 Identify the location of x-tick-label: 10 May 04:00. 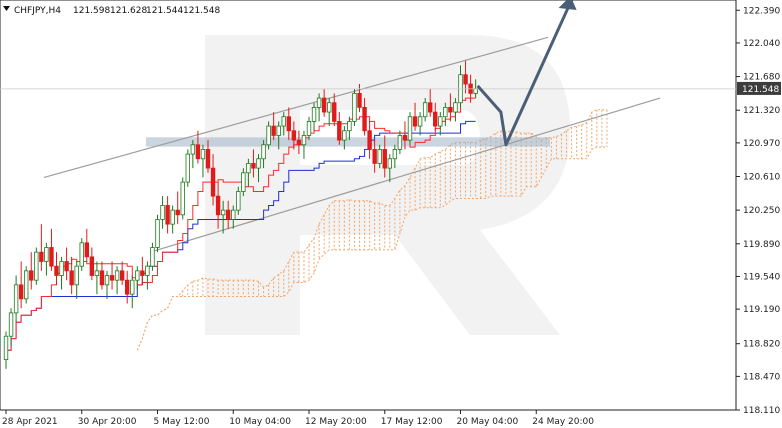
(260, 422).